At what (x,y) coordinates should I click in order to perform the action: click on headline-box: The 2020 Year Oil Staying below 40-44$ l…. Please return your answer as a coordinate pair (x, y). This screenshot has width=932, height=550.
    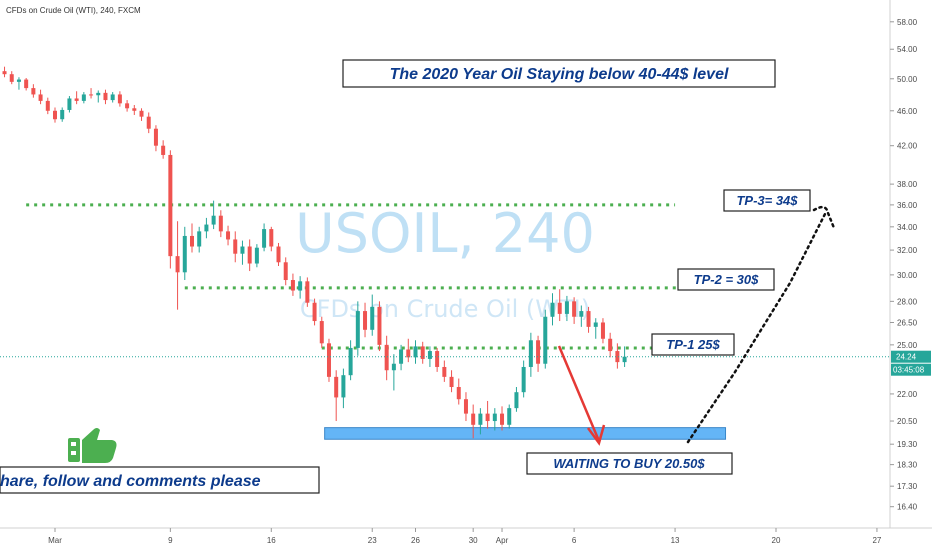
    Looking at the image, I should click on (559, 73).